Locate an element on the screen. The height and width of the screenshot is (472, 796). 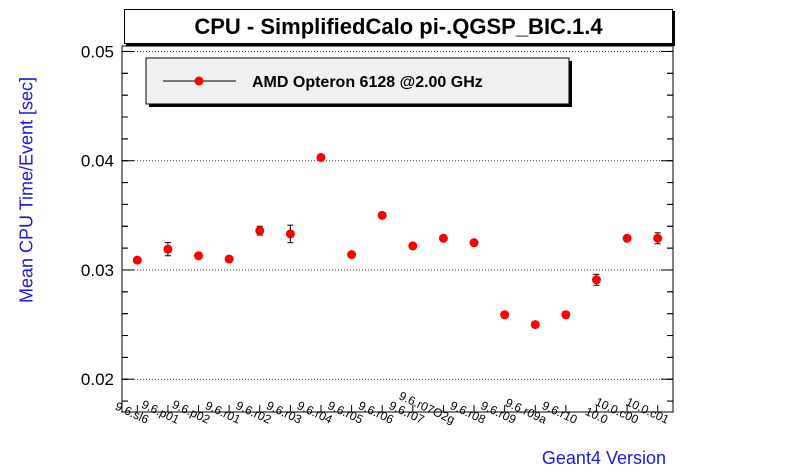
y-tick-label: 0.03 is located at coordinates (97, 270).